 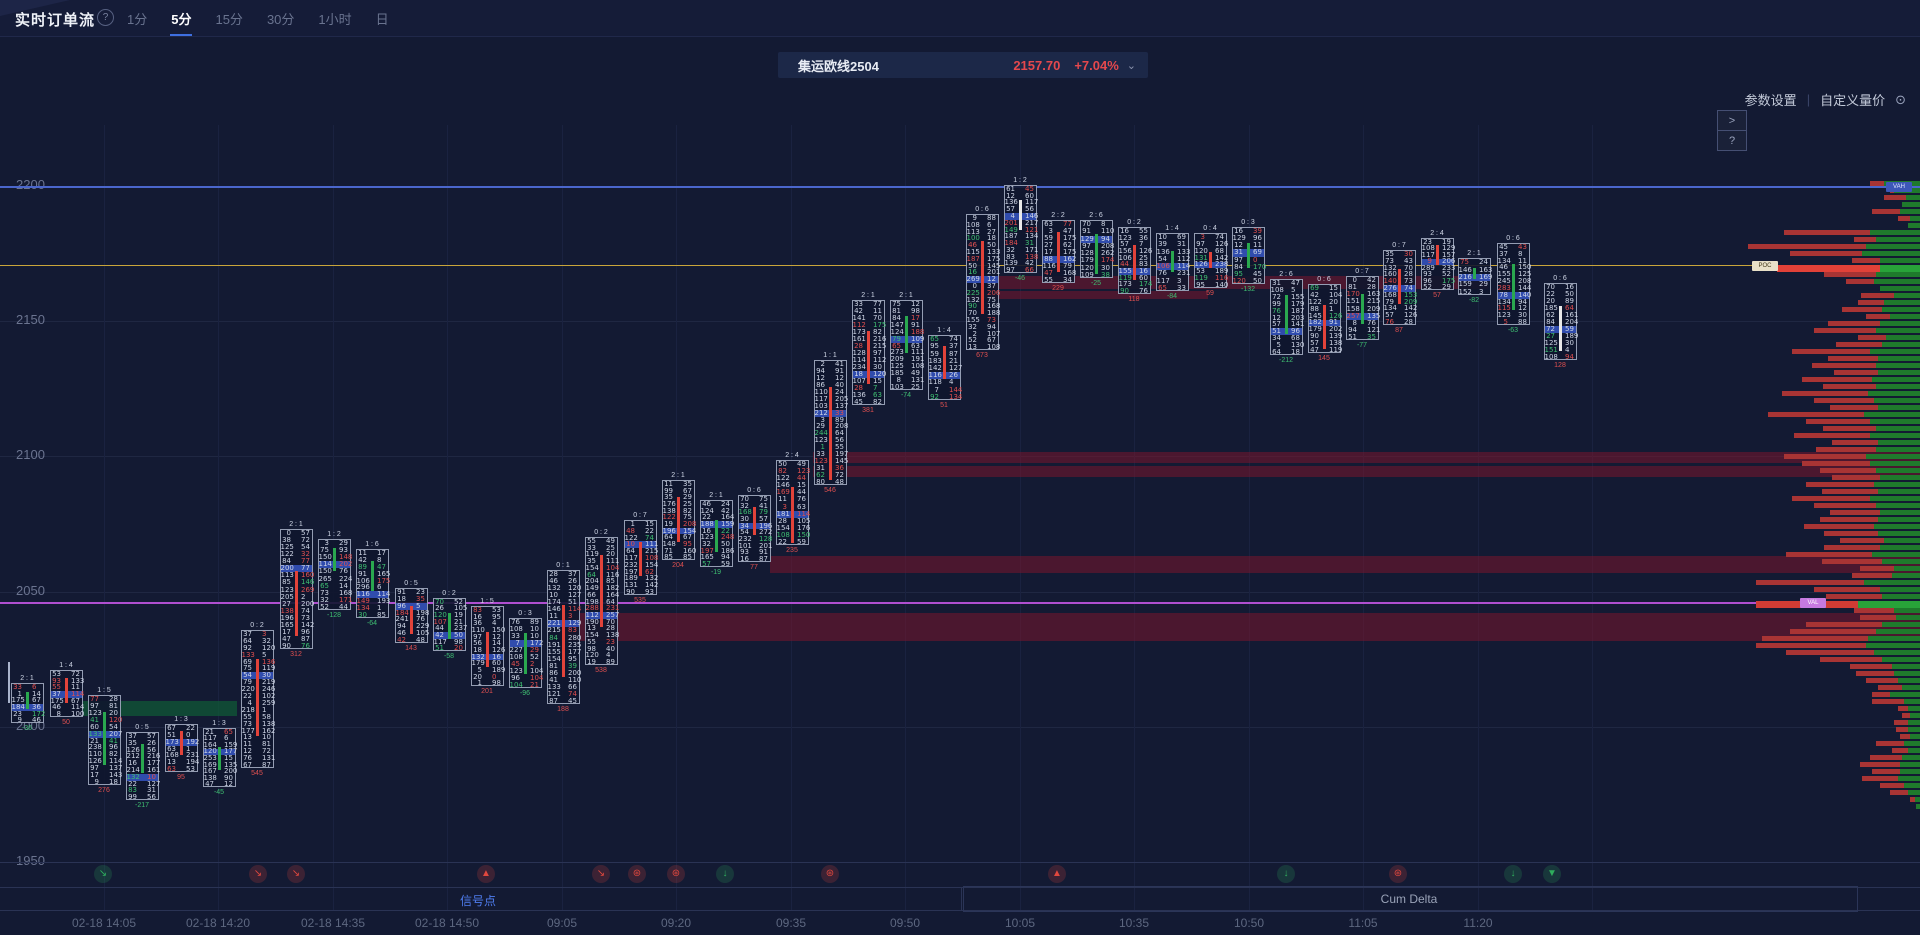 I want to click on bid-ask-row: 139 42, so click(x=1019, y=263).